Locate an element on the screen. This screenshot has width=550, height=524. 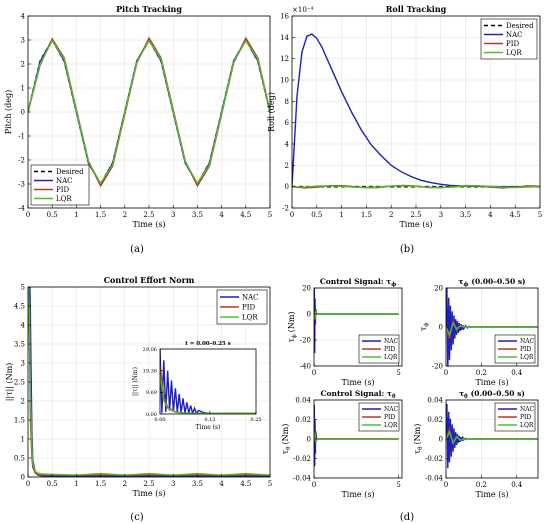
y-axis-label: τθ(Nm) is located at coordinates (418, 439).